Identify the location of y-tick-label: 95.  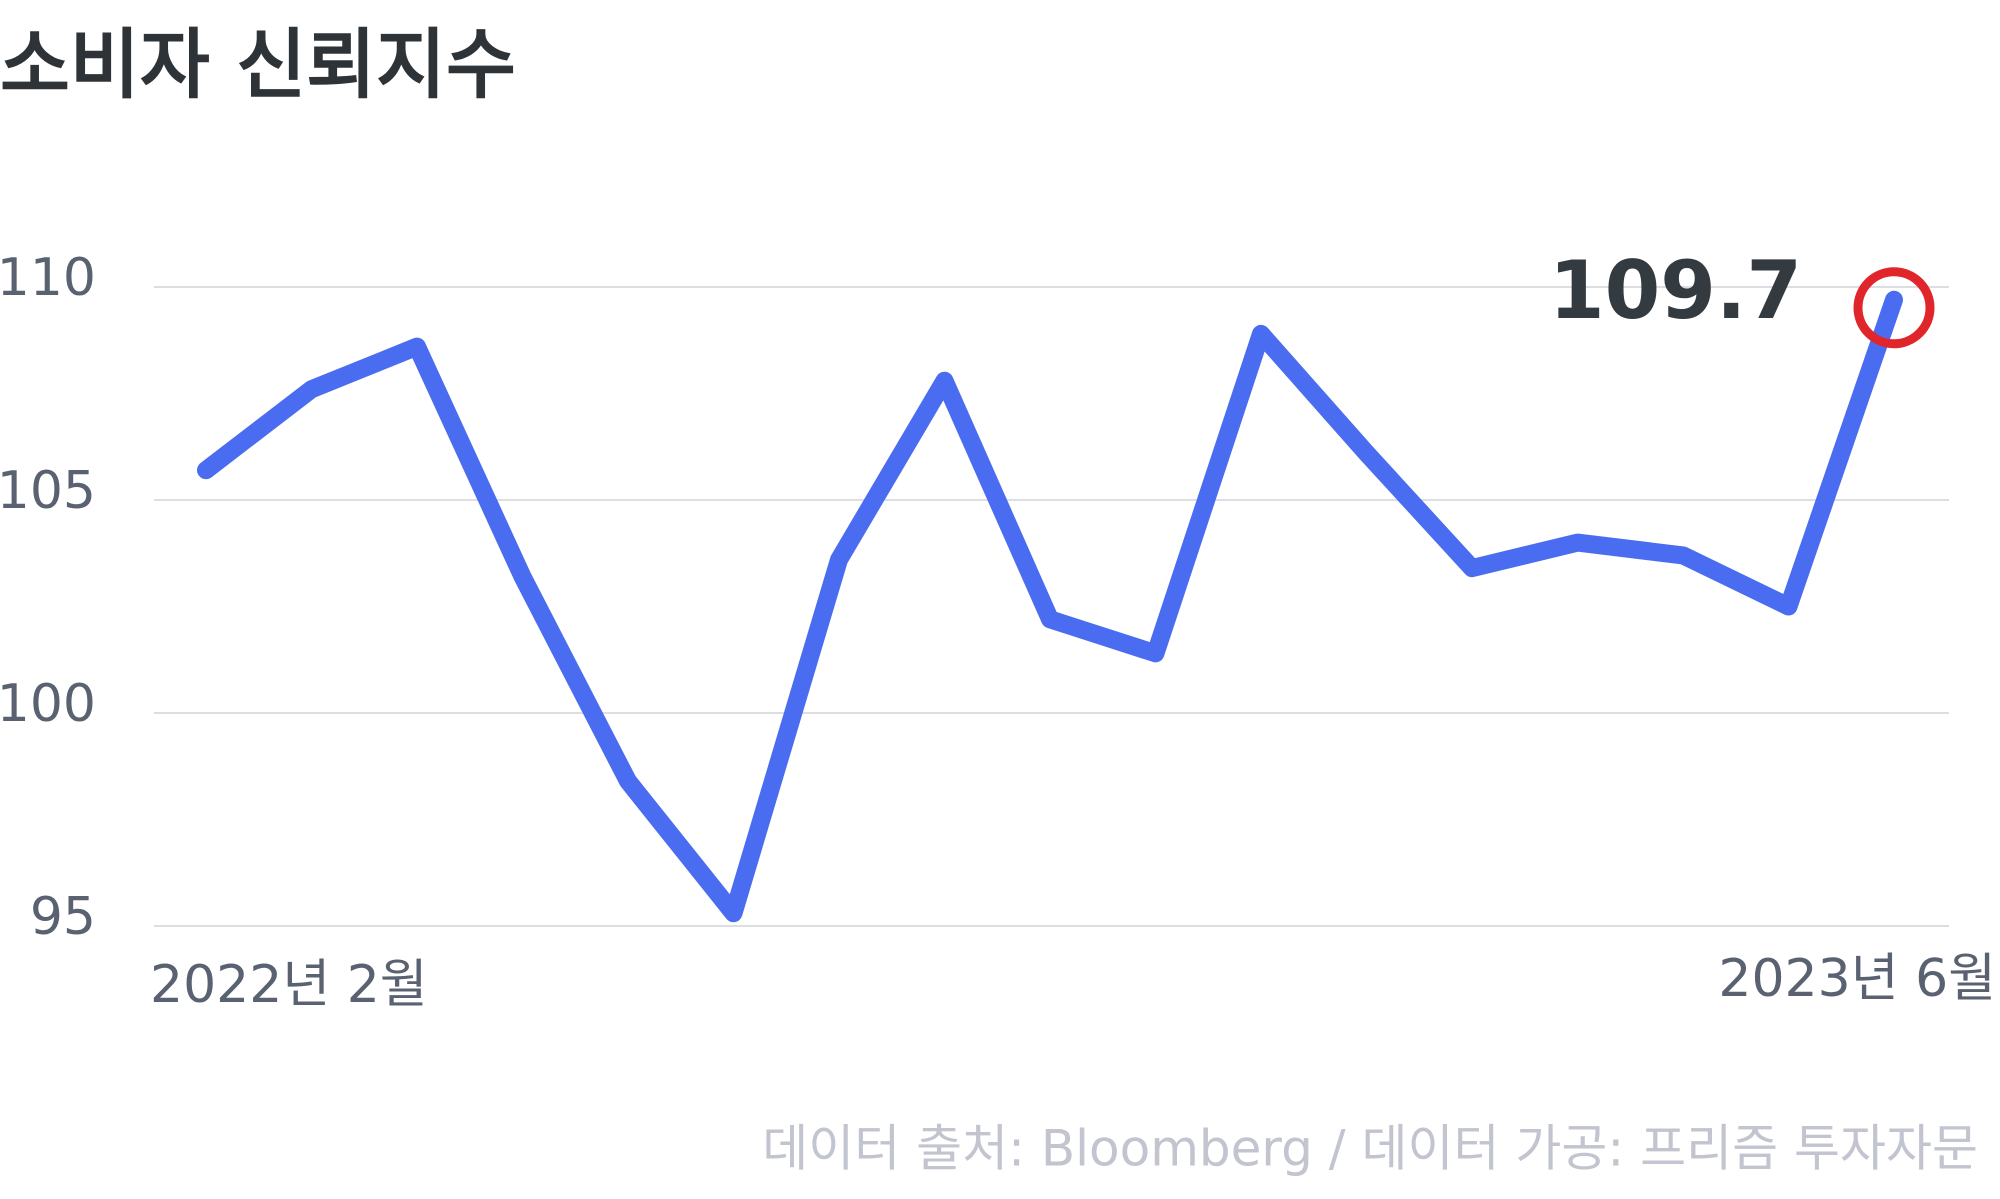
(63, 917).